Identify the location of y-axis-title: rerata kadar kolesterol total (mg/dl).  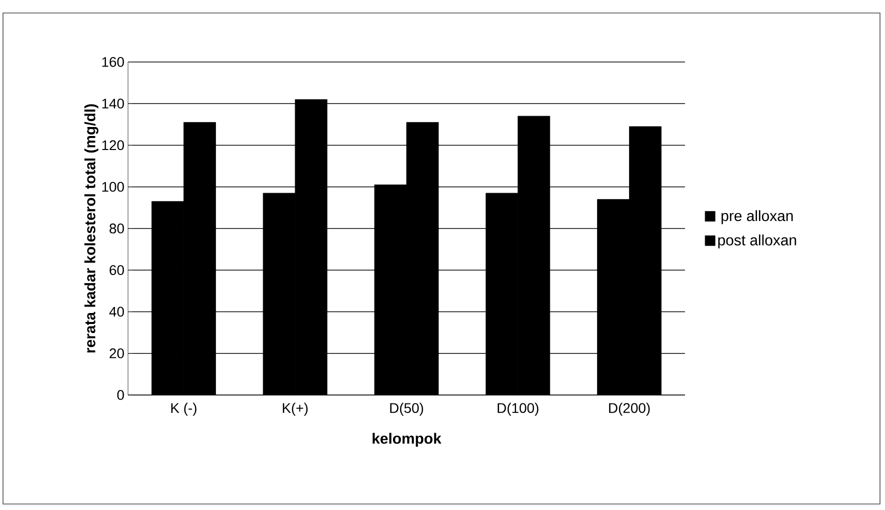
(91, 228).